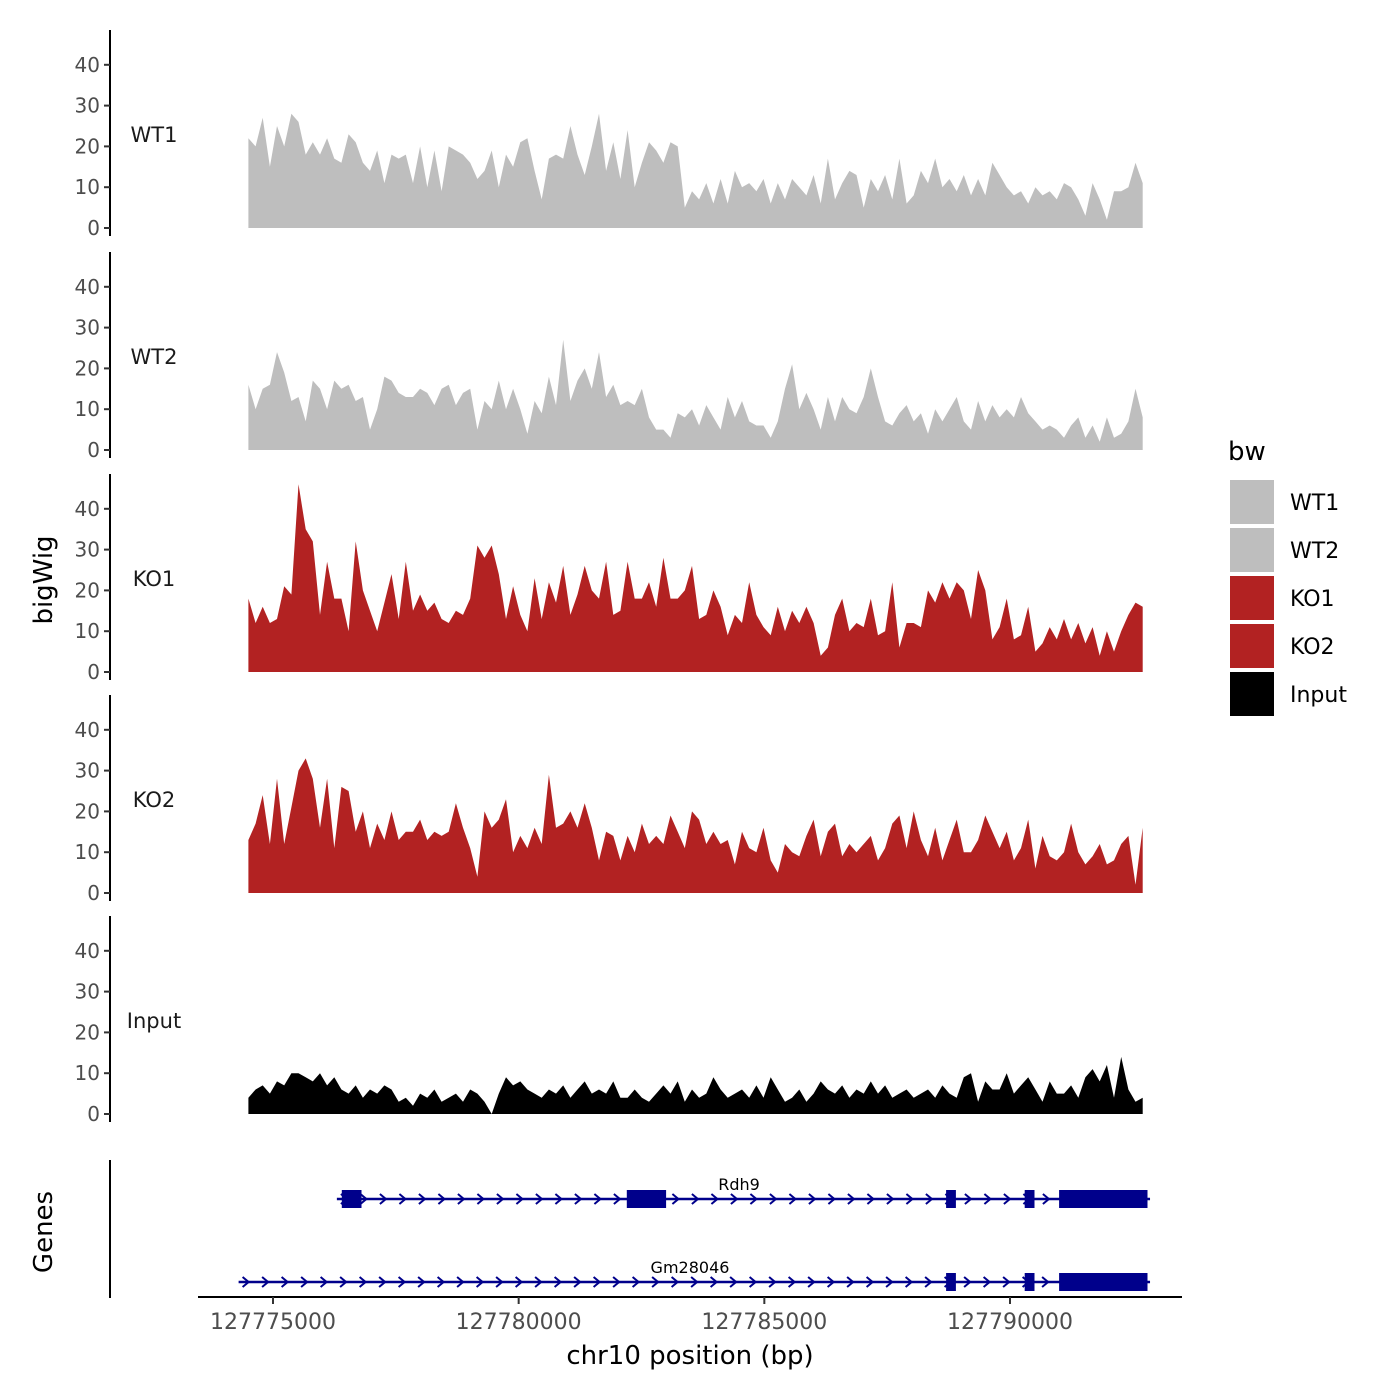 This screenshot has width=1400, height=1400. Describe the element at coordinates (1314, 551) in the screenshot. I see `legend-label: WT2` at that location.